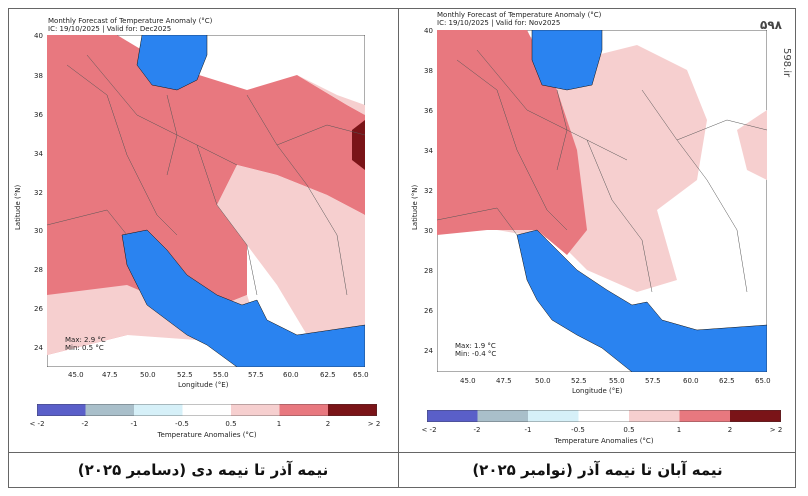 The height and width of the screenshot is (496, 808). What do you see at coordinates (752, 145) in the screenshot?
I see `anomaly-region-05-1b` at bounding box center [752, 145].